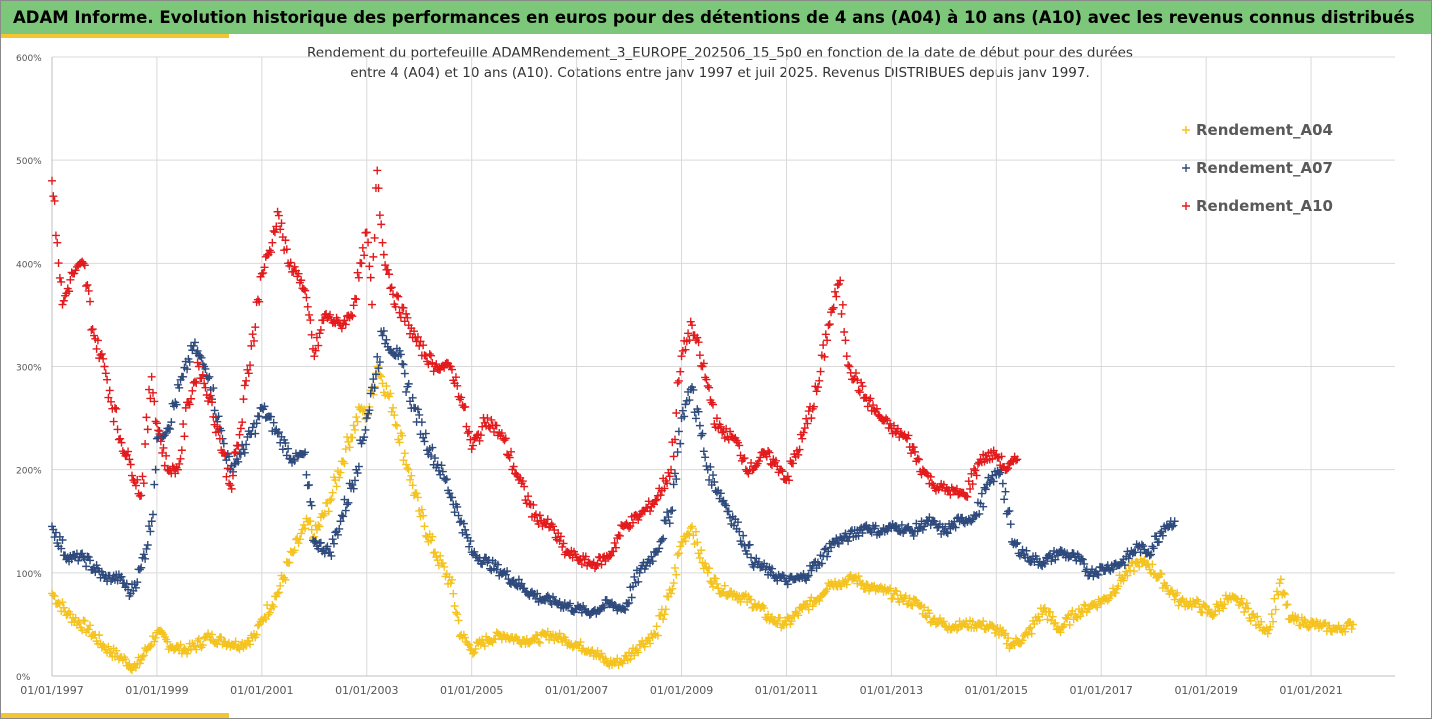 This screenshot has height=719, width=1432. Describe the element at coordinates (576, 690) in the screenshot. I see `x-tick-label: 01/01/2007` at that location.